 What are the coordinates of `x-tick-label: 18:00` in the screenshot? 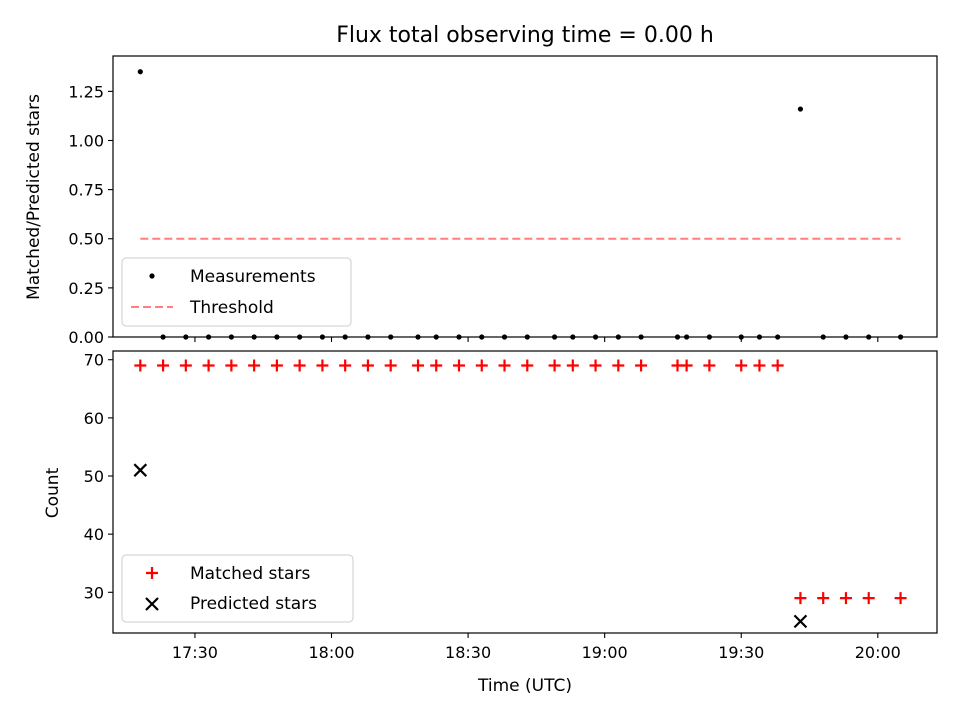 It's located at (331, 652).